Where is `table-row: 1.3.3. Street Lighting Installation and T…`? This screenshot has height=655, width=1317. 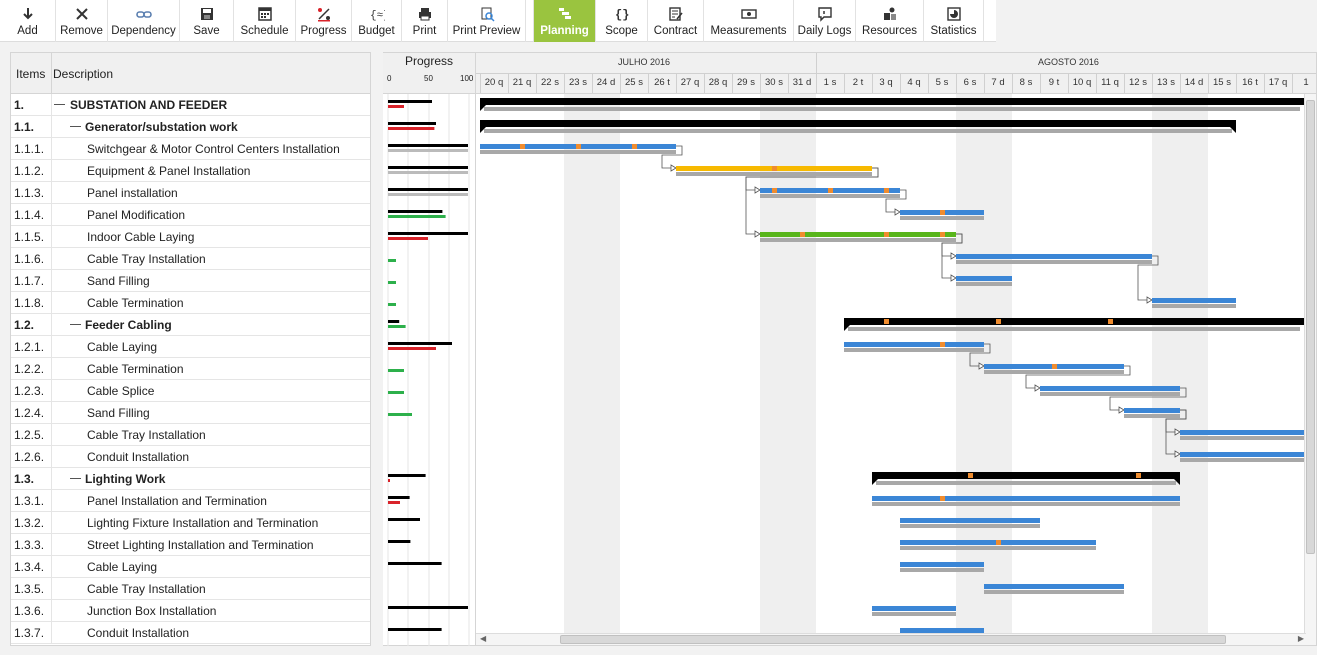 table-row: 1.3.3. Street Lighting Installation and T… is located at coordinates (190, 545).